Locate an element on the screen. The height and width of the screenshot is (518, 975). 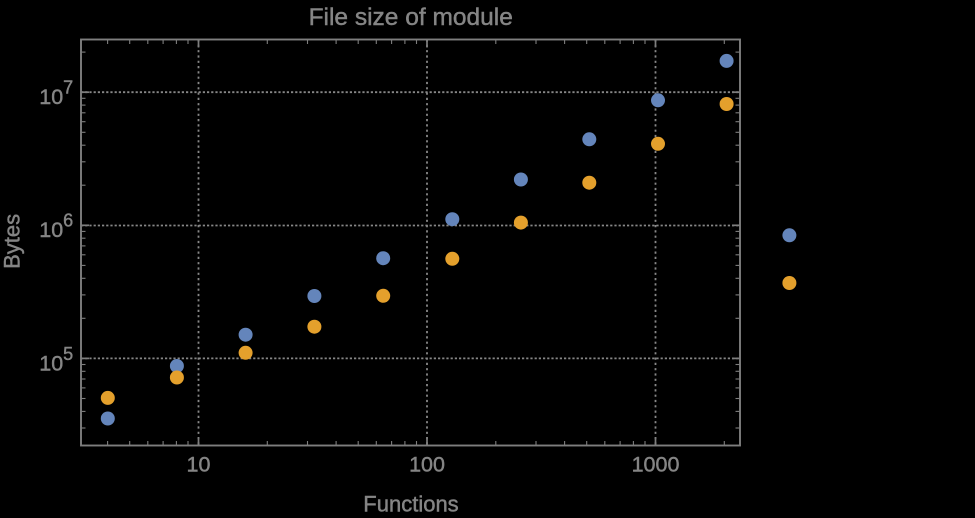
svg-text: 1000 is located at coordinates (656, 465).